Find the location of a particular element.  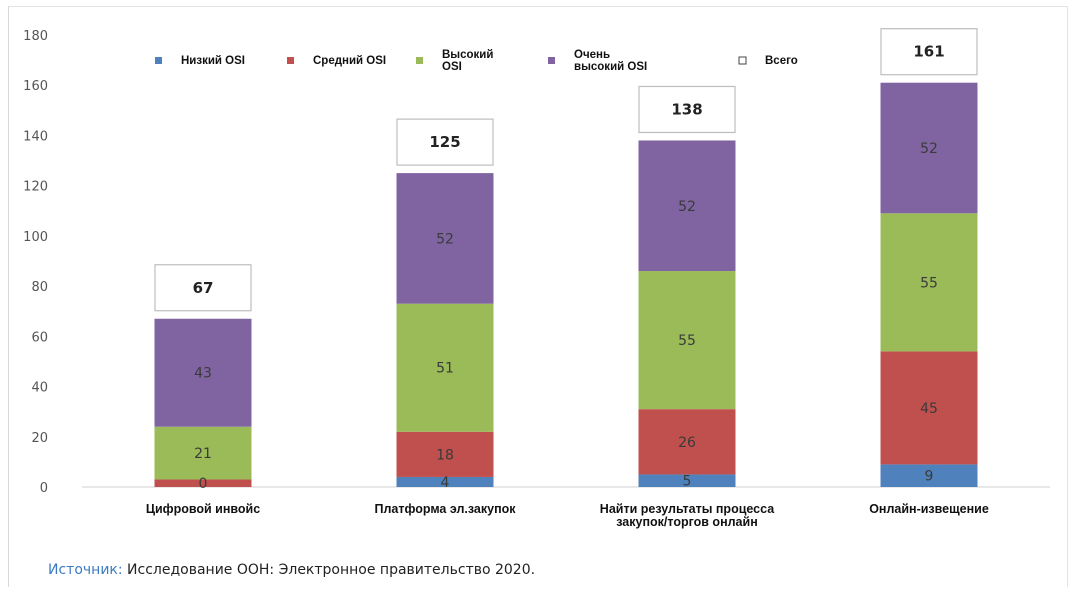

segment-label-1-0: 4 is located at coordinates (445, 483).